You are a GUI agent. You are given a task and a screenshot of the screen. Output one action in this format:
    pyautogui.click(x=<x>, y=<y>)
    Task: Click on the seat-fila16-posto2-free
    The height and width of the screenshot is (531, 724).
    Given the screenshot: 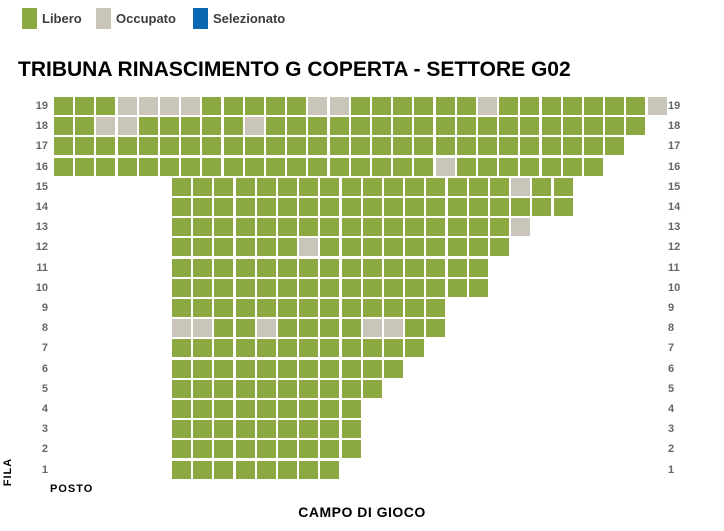 What is the action you would take?
    pyautogui.click(x=85, y=166)
    